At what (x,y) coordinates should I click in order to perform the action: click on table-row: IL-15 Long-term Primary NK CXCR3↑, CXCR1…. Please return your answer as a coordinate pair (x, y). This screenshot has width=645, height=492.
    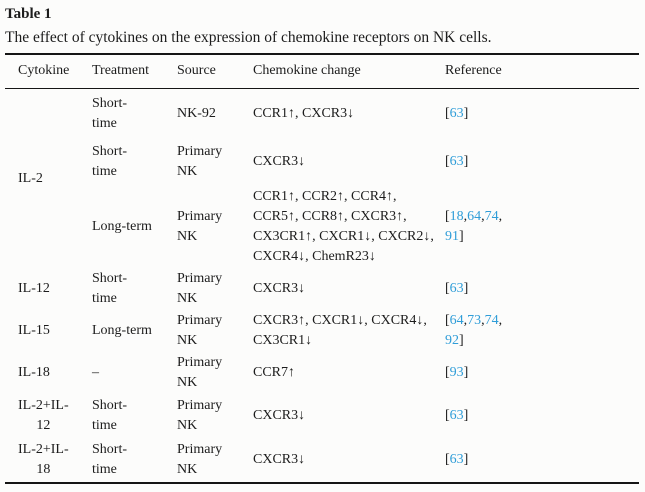
    Looking at the image, I should click on (322, 331).